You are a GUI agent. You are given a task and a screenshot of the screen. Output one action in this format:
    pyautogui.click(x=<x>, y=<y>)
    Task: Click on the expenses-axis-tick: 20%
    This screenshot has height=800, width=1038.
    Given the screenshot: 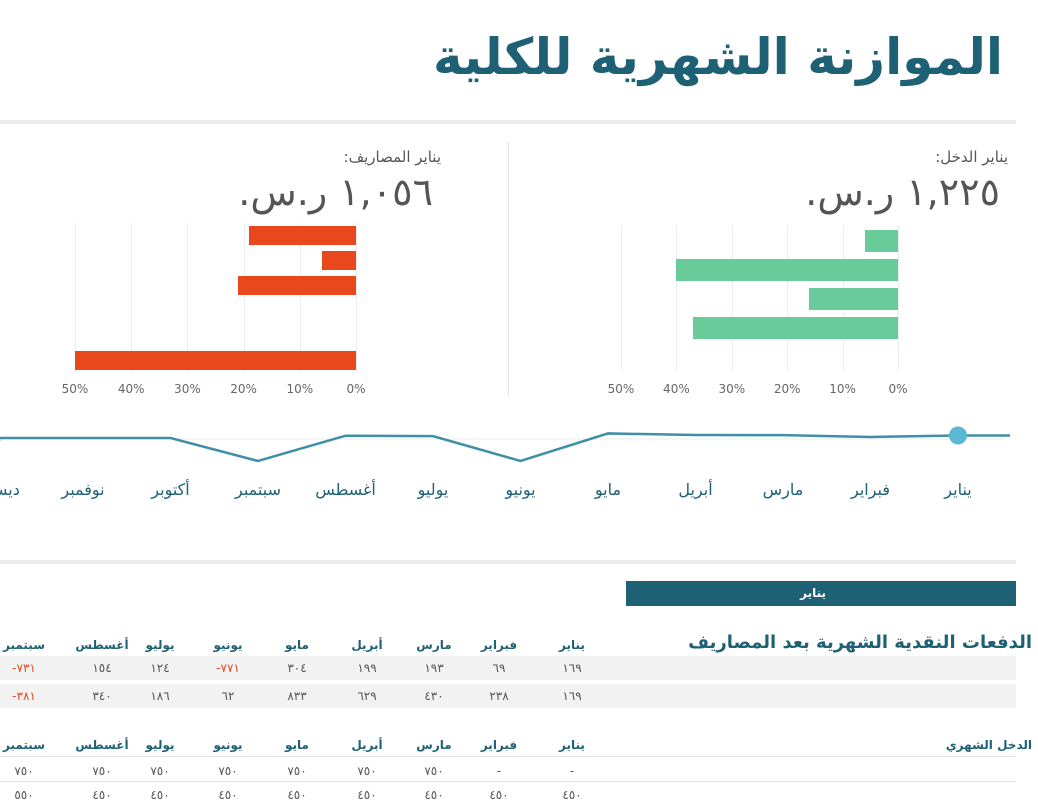 What is the action you would take?
    pyautogui.click(x=243, y=389)
    